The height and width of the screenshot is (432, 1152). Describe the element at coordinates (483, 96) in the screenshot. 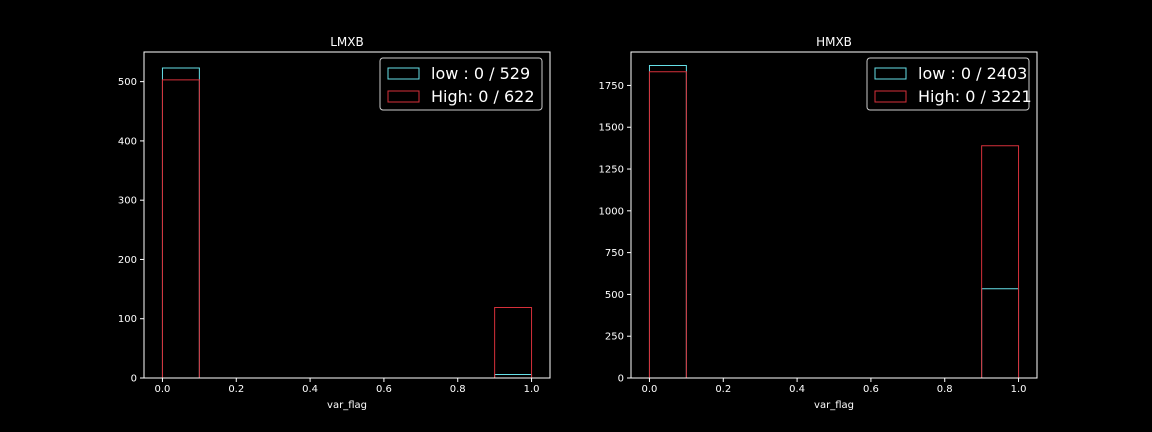

I see `chart-lmxb-legend-label-1: High: 0 / 622` at that location.